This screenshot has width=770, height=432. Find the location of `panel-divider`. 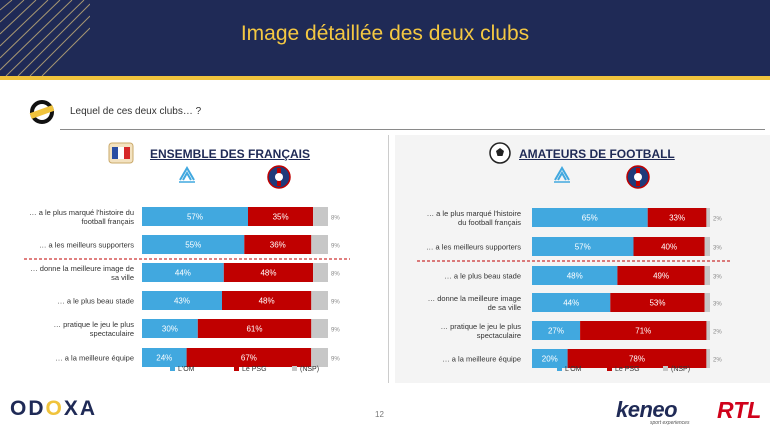

panel-divider is located at coordinates (388, 259).